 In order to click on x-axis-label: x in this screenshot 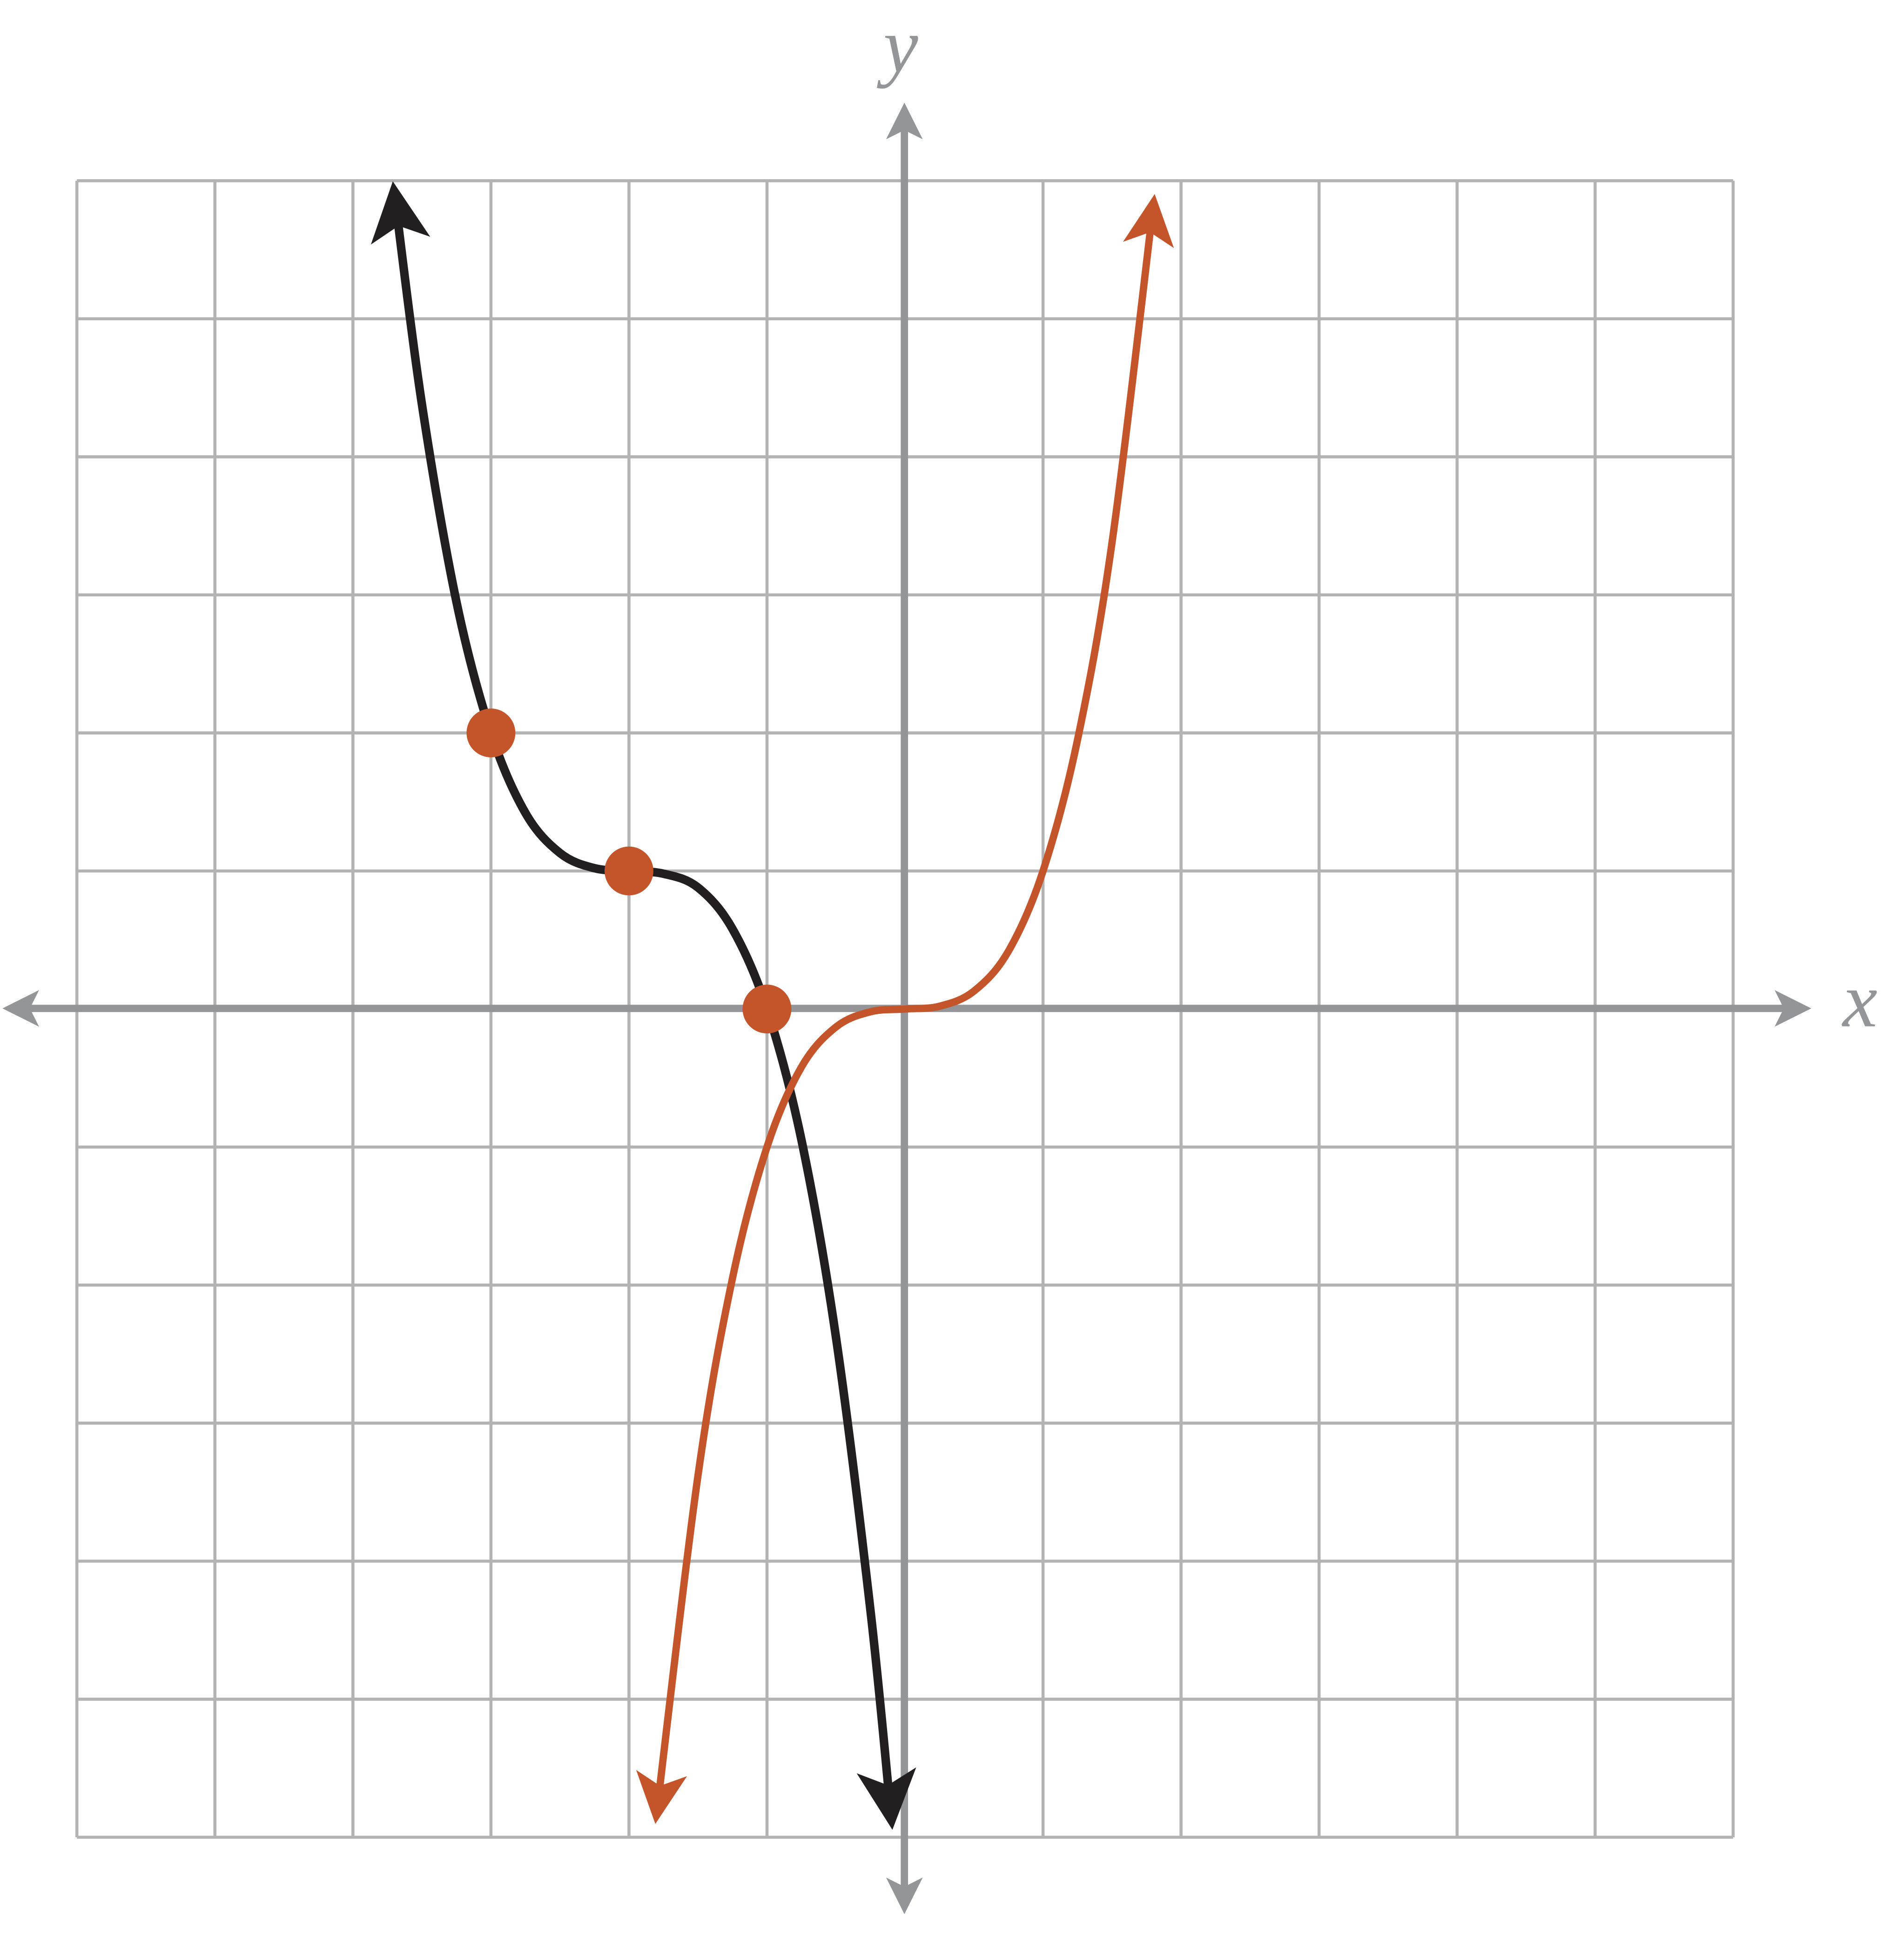, I will do `click(1859, 1000)`.